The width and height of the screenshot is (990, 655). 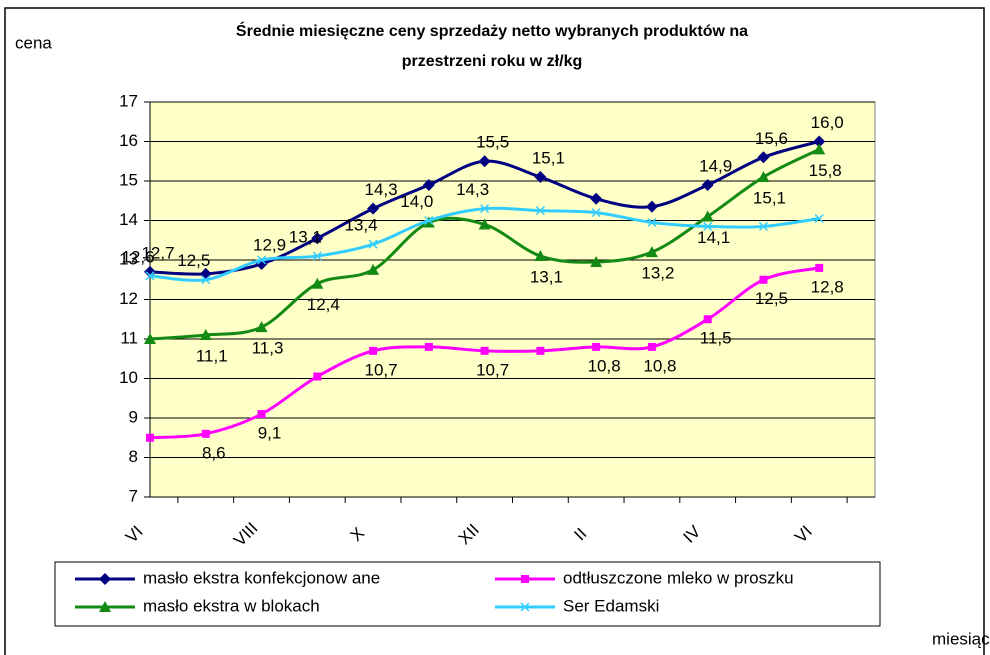 I want to click on data-label: 11,1, so click(x=212, y=356).